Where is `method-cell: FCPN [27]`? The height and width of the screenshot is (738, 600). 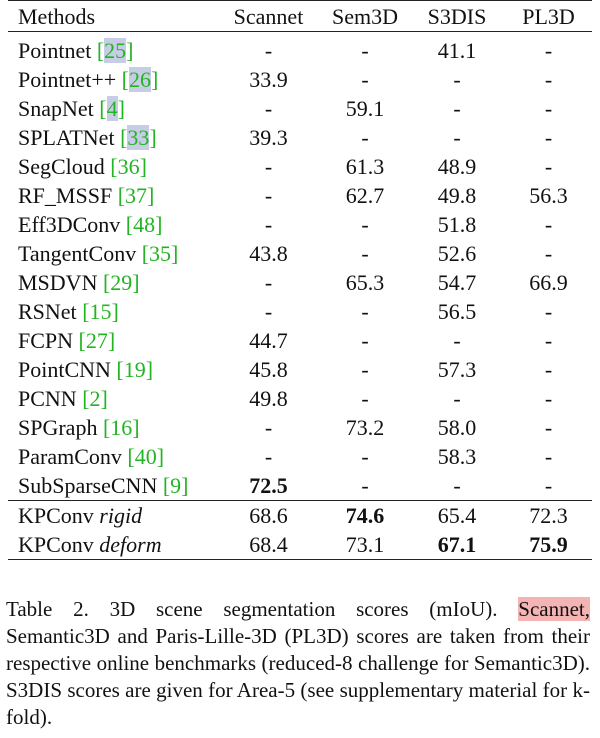 method-cell: FCPN [27] is located at coordinates (67, 340).